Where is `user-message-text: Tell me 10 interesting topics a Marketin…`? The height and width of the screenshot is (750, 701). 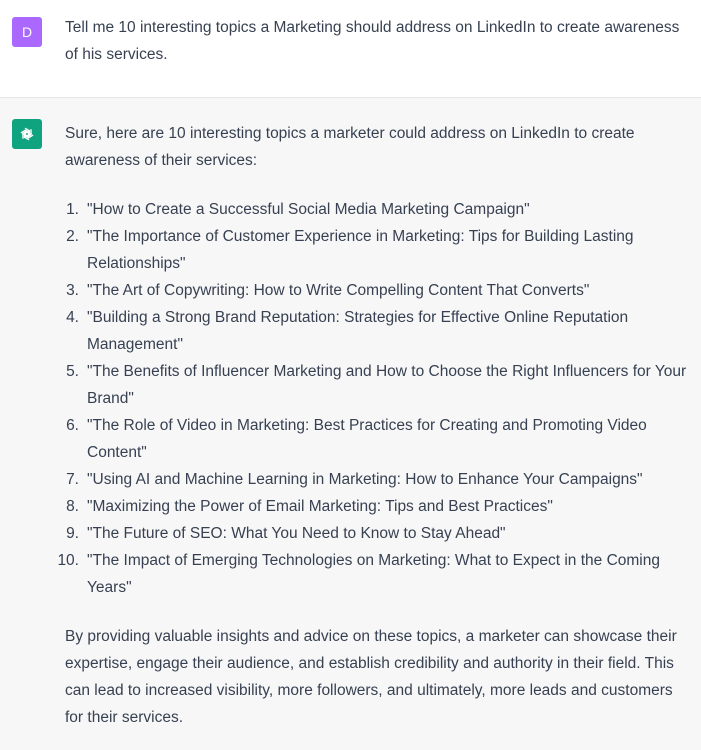 user-message-text: Tell me 10 interesting topics a Marketin… is located at coordinates (372, 41).